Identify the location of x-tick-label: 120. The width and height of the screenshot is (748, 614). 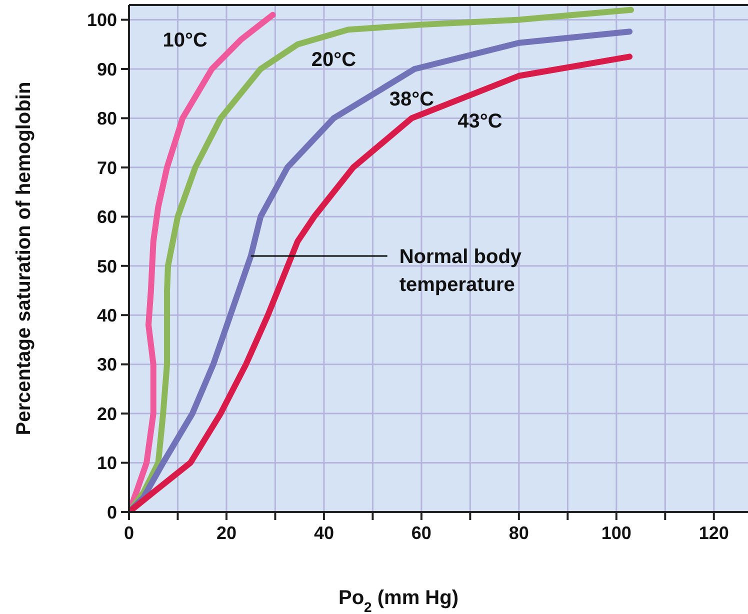
(713, 532).